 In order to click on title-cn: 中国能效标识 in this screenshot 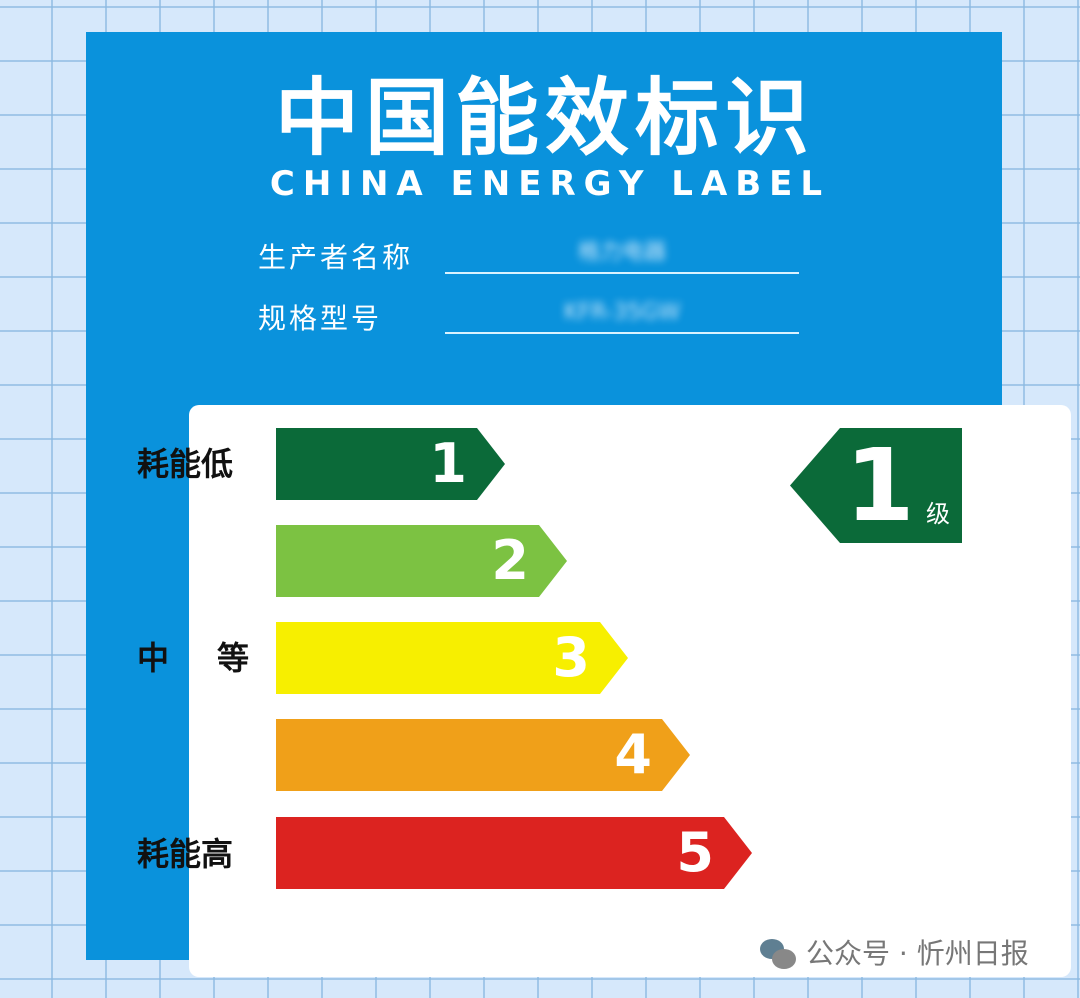, I will do `click(544, 118)`.